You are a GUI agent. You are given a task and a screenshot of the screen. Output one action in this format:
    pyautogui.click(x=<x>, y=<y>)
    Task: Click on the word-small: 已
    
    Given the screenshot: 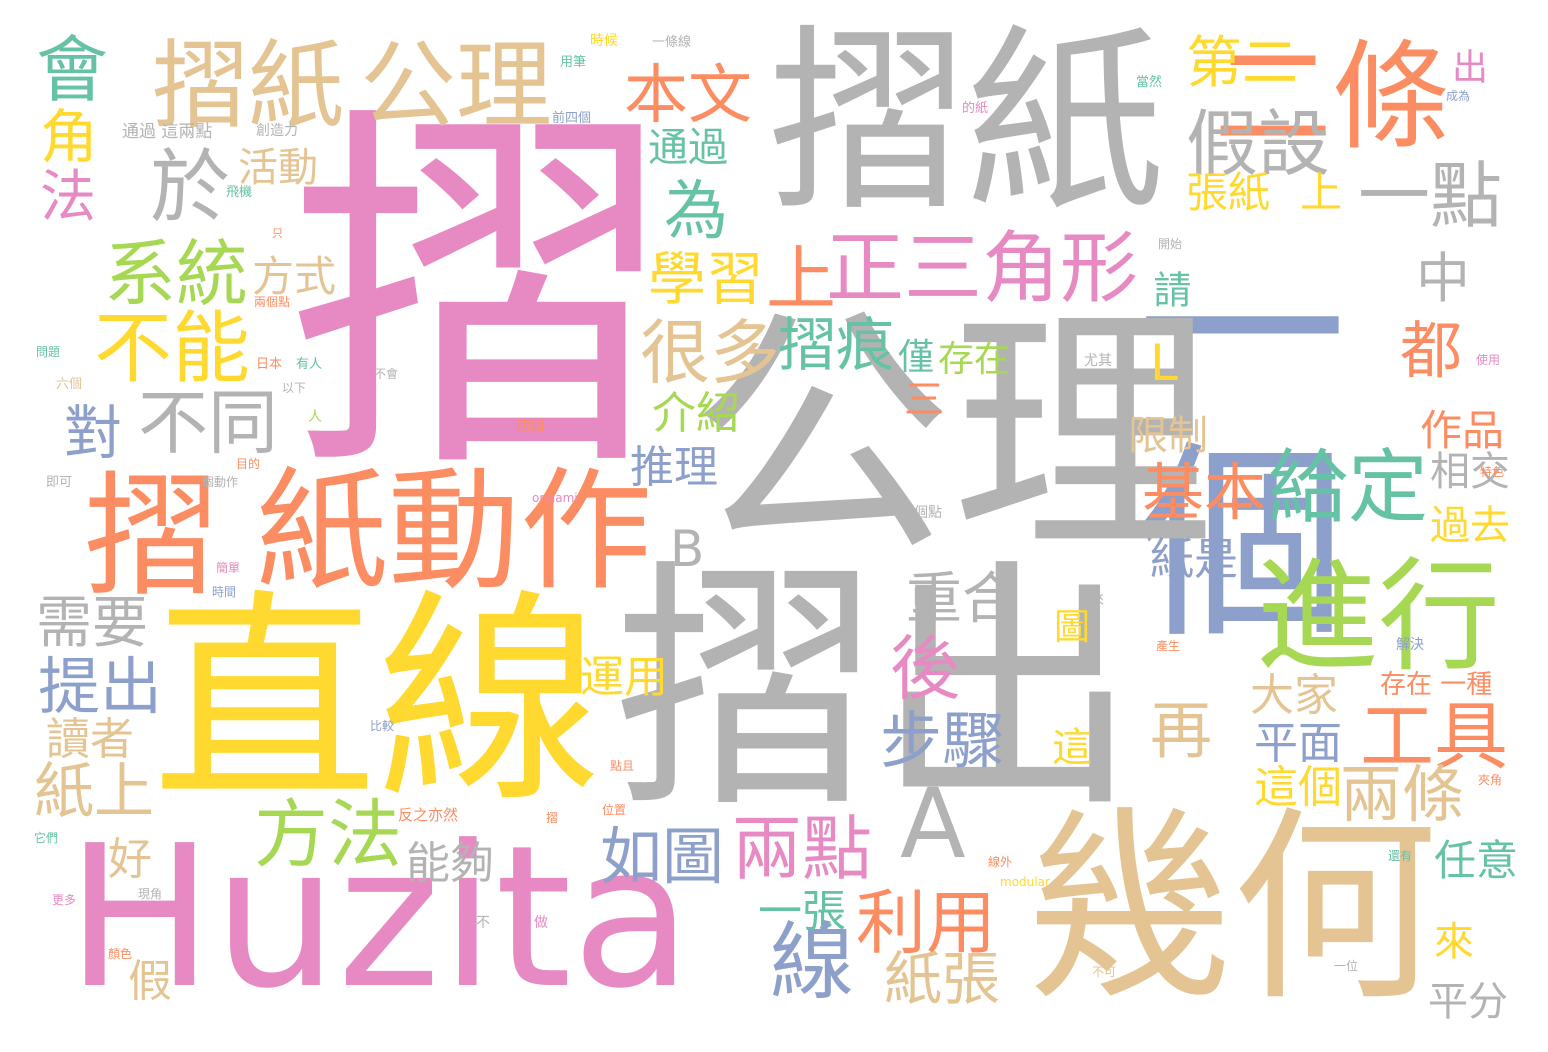 What is the action you would take?
    pyautogui.click(x=502, y=430)
    